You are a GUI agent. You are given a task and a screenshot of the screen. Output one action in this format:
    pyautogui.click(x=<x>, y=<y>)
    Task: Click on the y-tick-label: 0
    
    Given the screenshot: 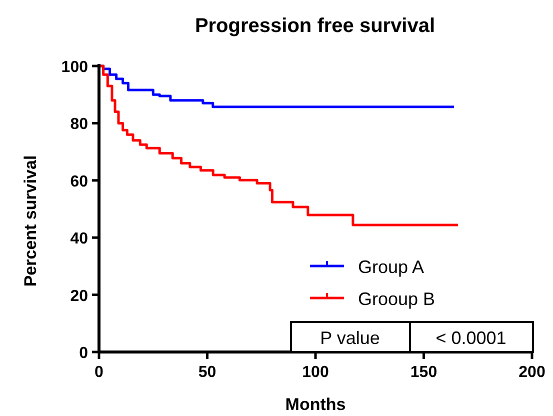 What is the action you would take?
    pyautogui.click(x=83, y=353)
    